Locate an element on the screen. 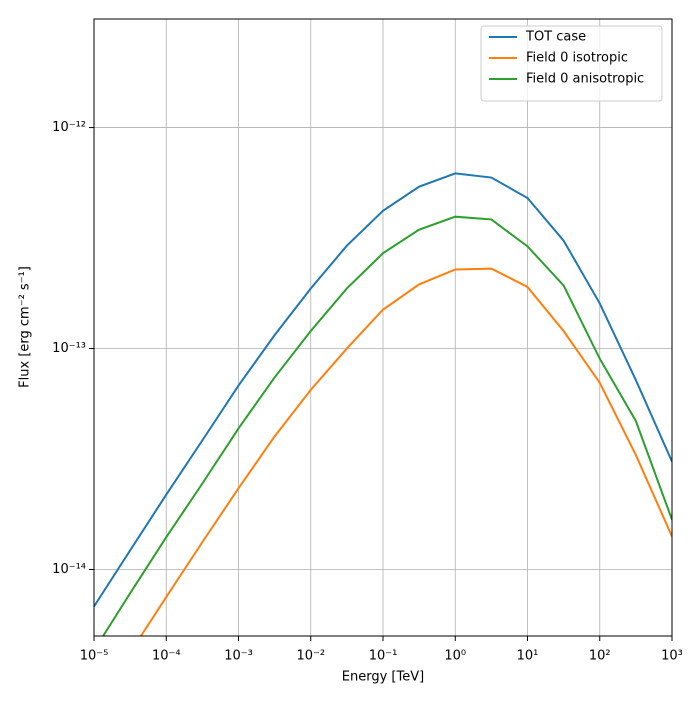  x-tick-label: 10⁻³ is located at coordinates (238, 656).